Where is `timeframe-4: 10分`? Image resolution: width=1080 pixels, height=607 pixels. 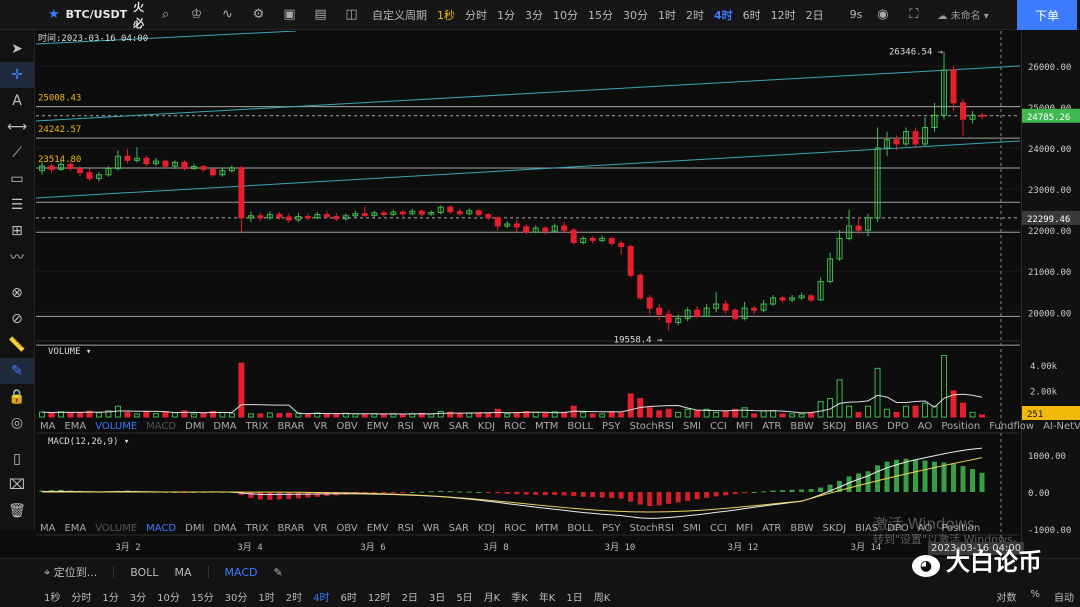 timeframe-4: 10分 is located at coordinates (565, 15).